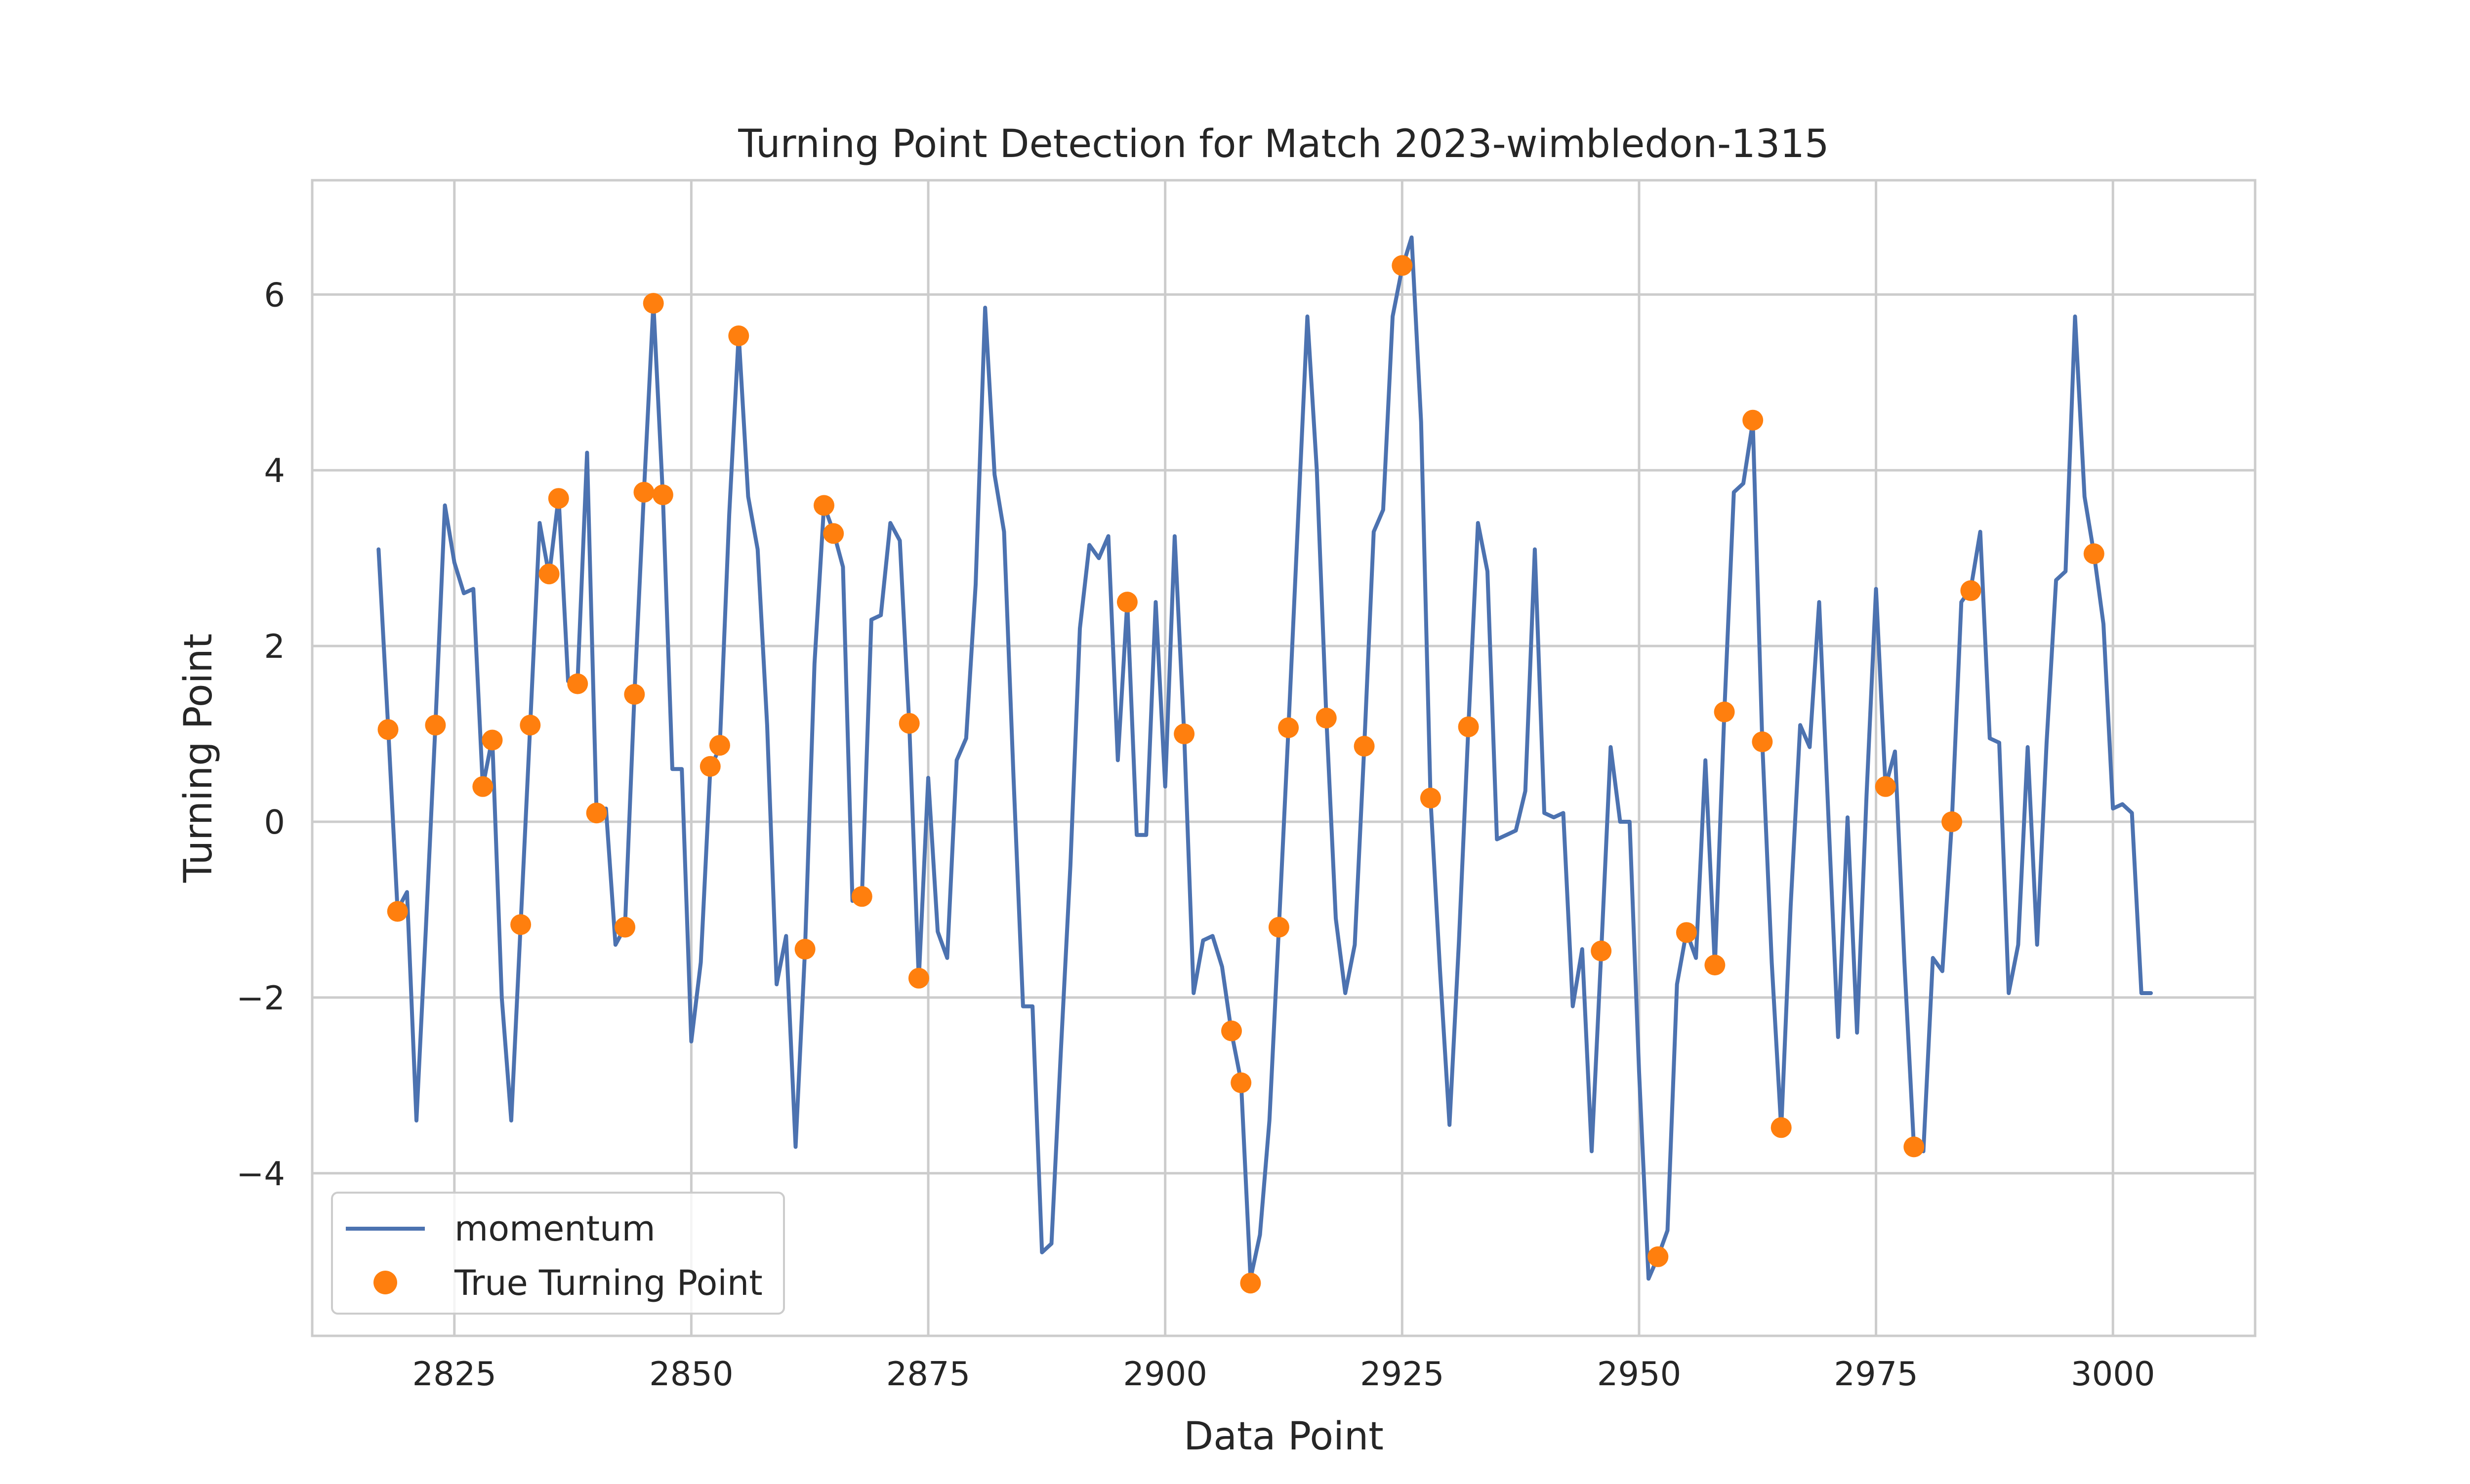  Describe the element at coordinates (260, 998) in the screenshot. I see `y-tick-label: −2` at that location.